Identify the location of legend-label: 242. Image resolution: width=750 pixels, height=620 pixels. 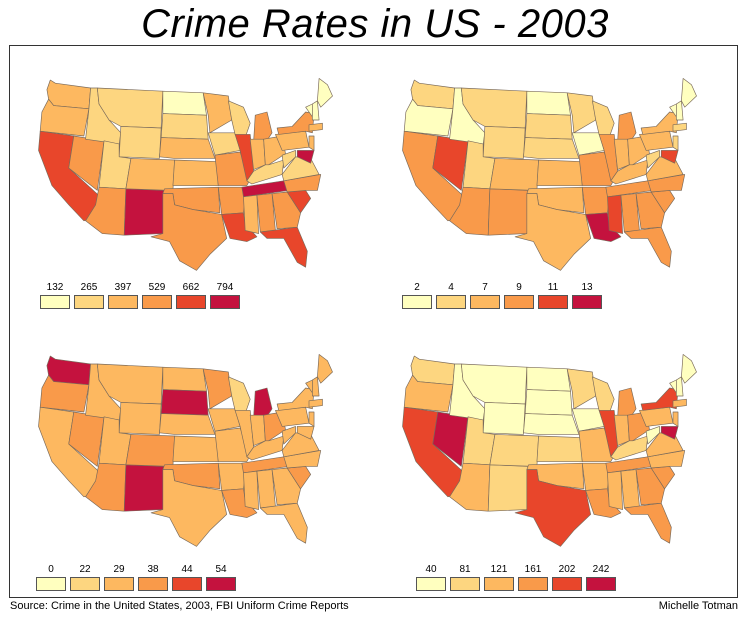
(601, 569).